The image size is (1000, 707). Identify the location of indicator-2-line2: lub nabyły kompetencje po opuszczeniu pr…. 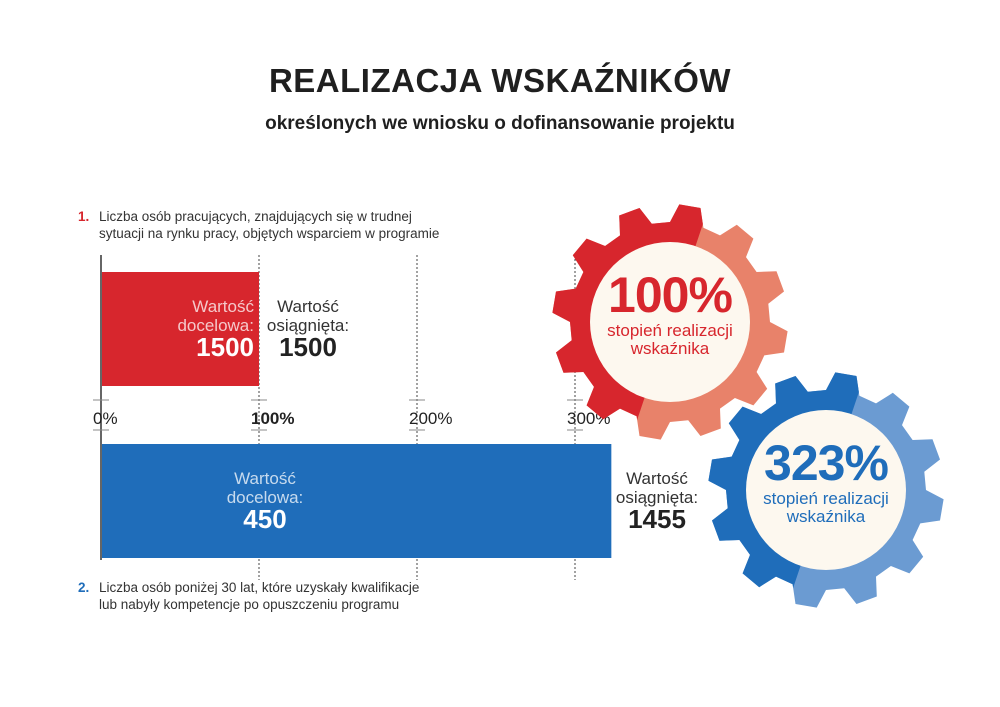
(249, 604).